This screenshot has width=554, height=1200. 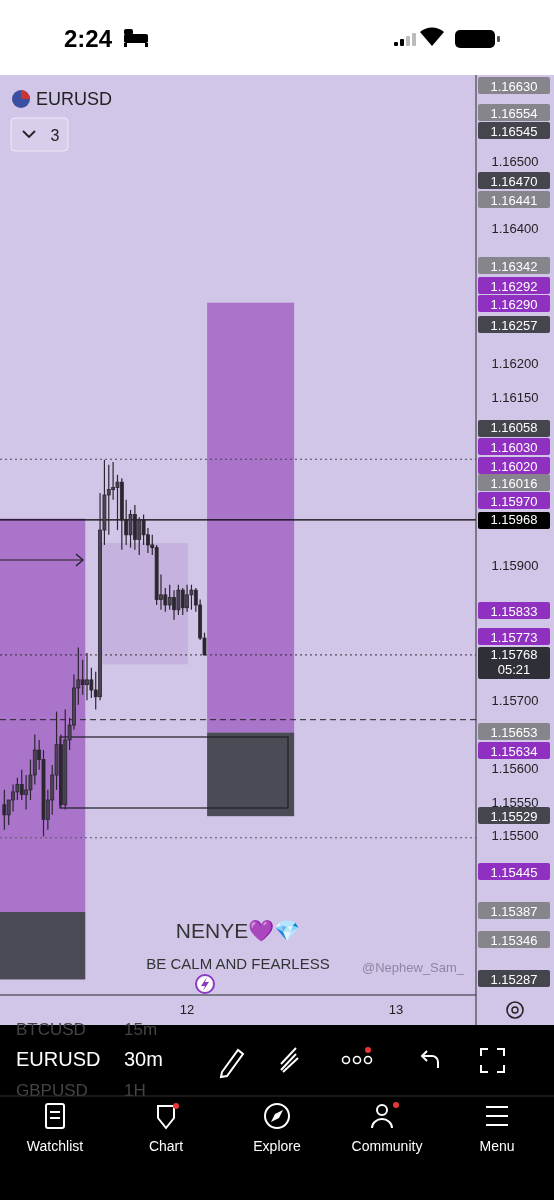 What do you see at coordinates (515, 768) in the screenshot?
I see `y-tick-label: 1.15600` at bounding box center [515, 768].